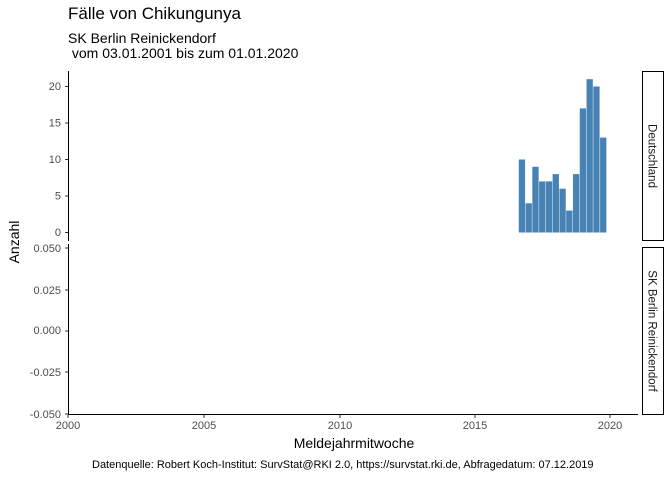 The height and width of the screenshot is (480, 672). Describe the element at coordinates (45, 415) in the screenshot. I see `y-tick-label-p2-4: -0.050` at that location.